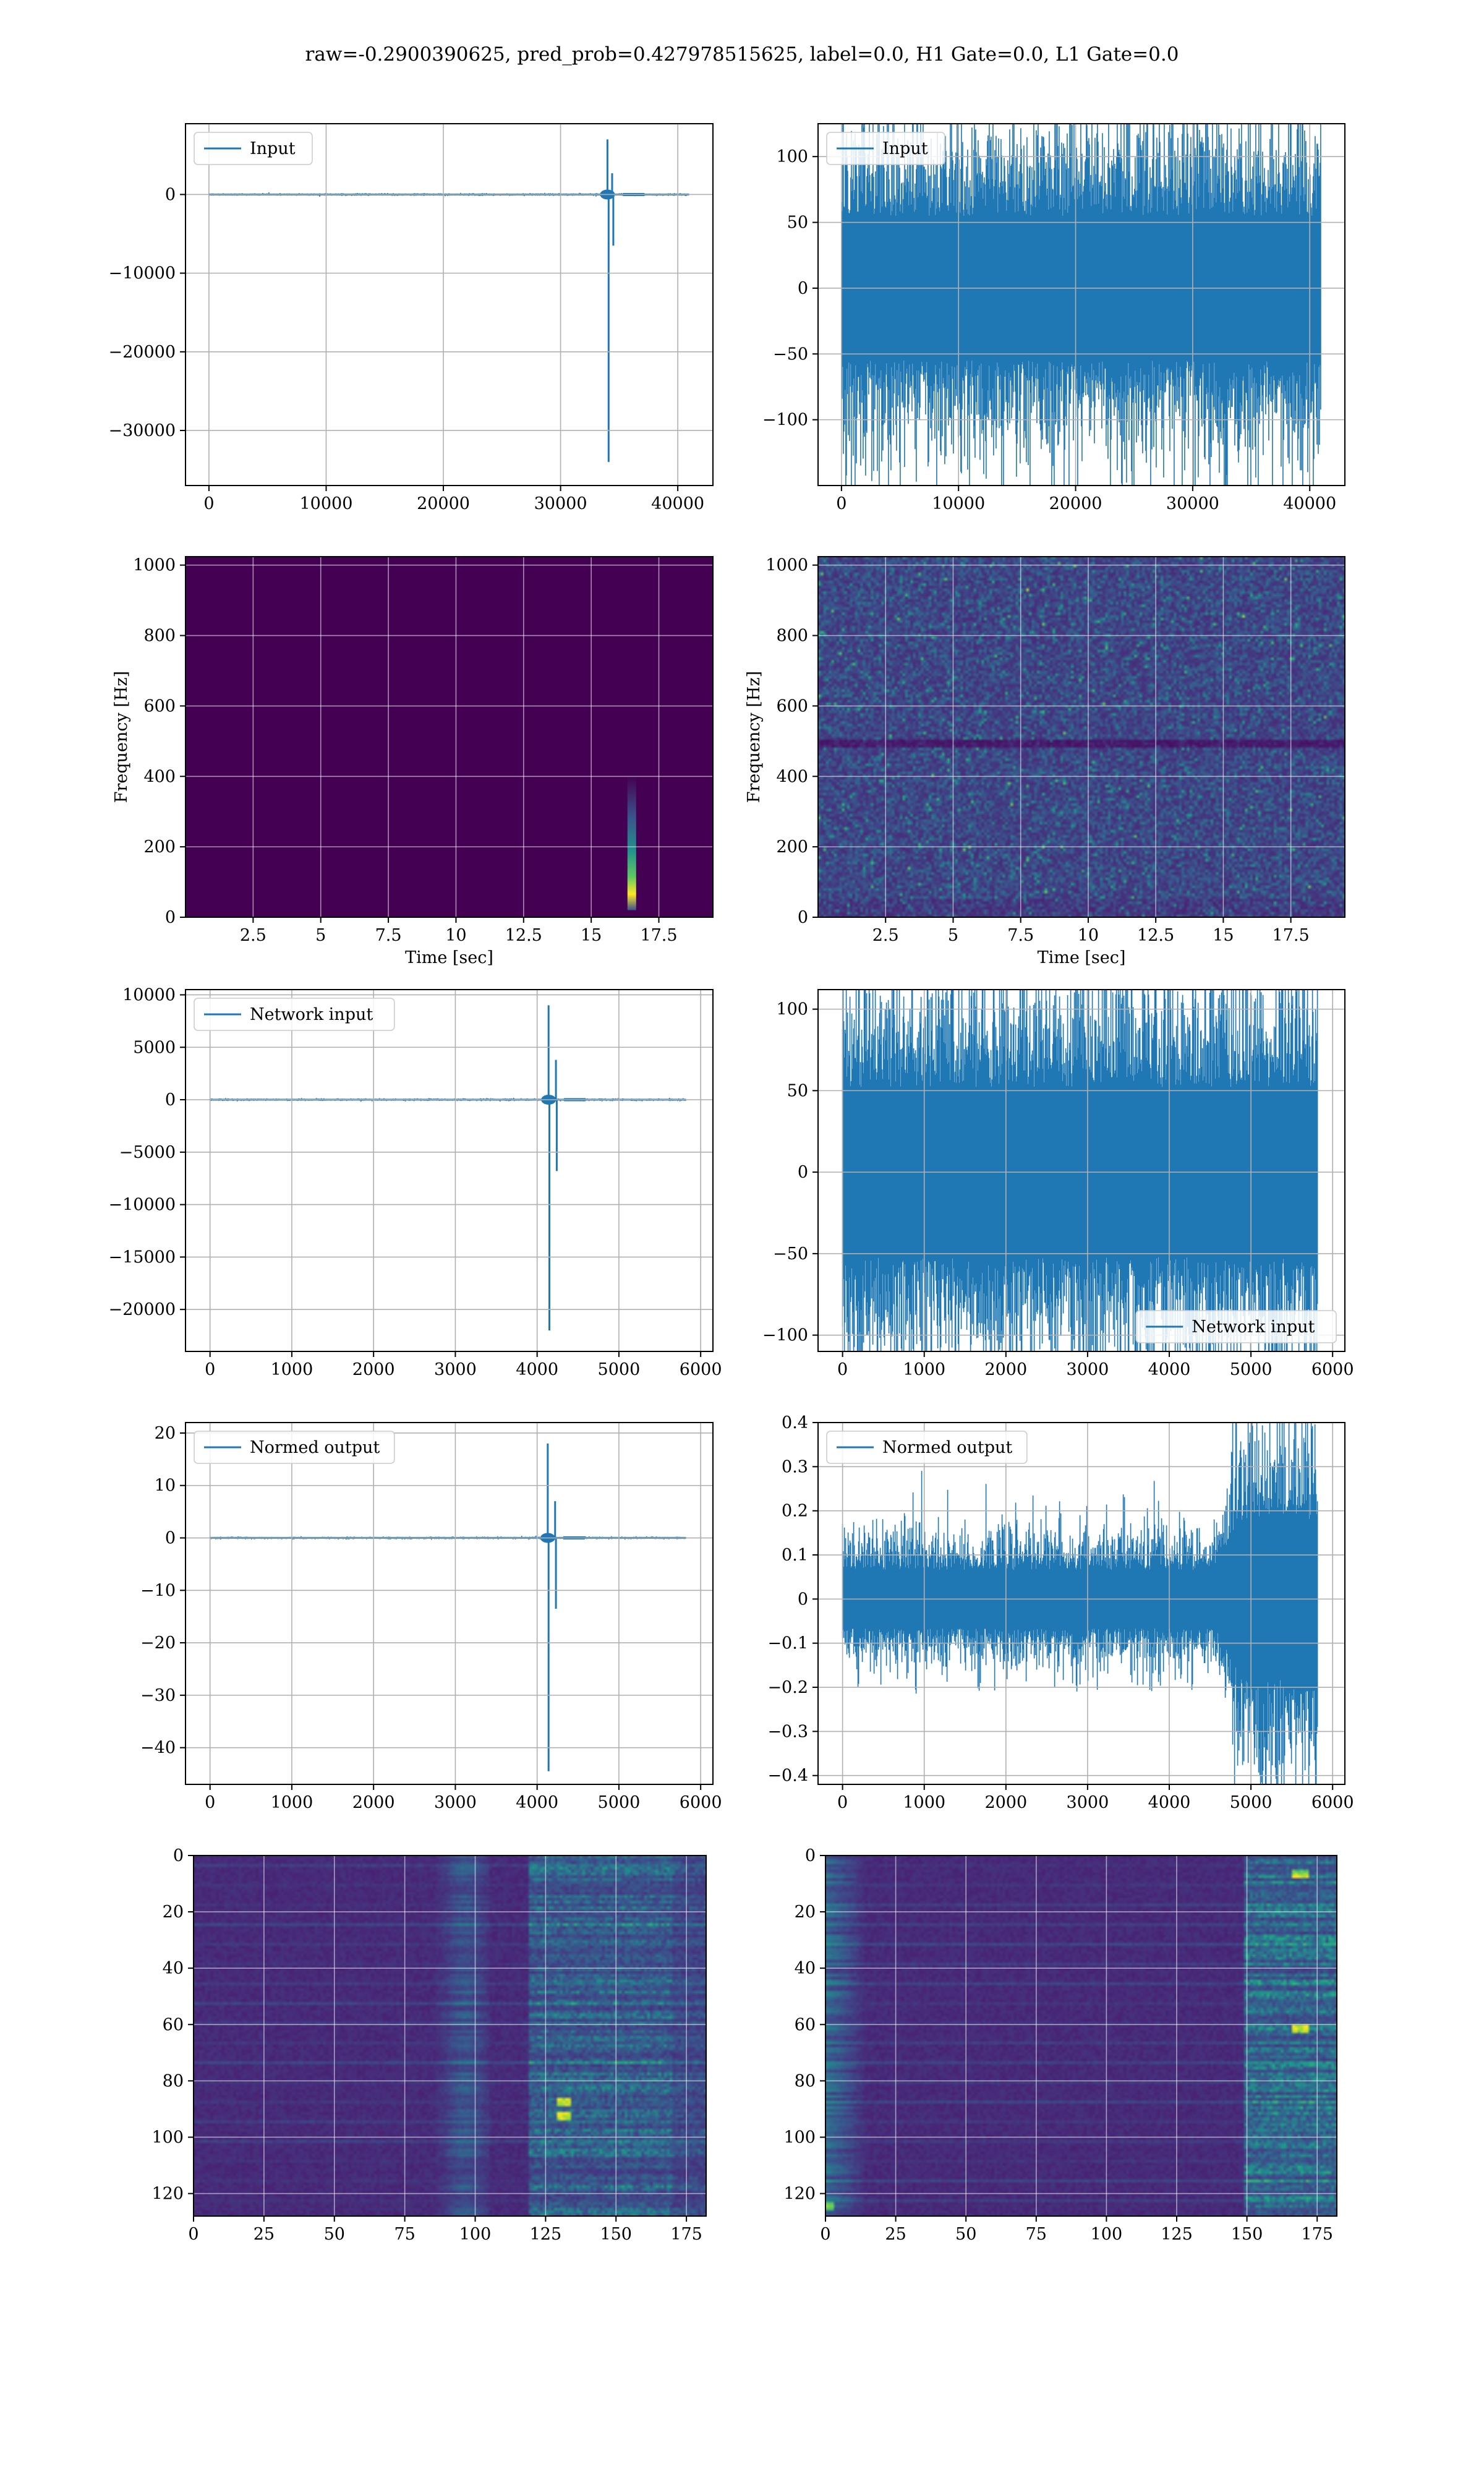  What do you see at coordinates (147, 1152) in the screenshot?
I see `y-tick-label: −5000` at bounding box center [147, 1152].